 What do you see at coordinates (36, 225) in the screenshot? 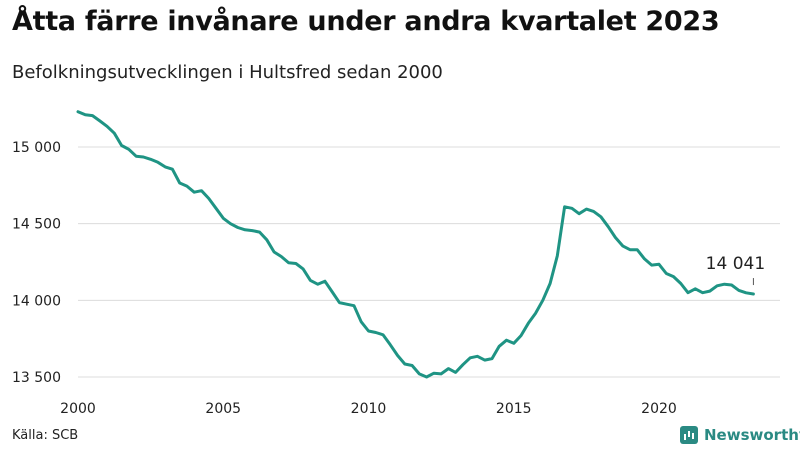
I see `y-tick-label: 14 500` at bounding box center [36, 225].